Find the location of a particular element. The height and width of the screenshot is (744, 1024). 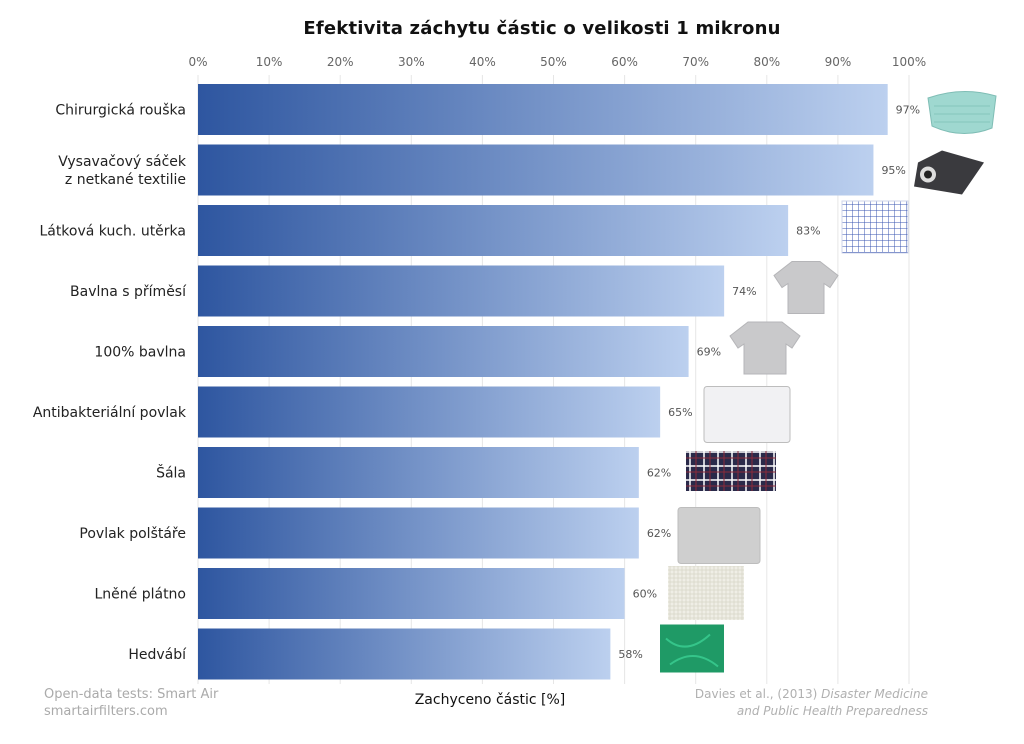

x-tick-label: 100% is located at coordinates (909, 62).